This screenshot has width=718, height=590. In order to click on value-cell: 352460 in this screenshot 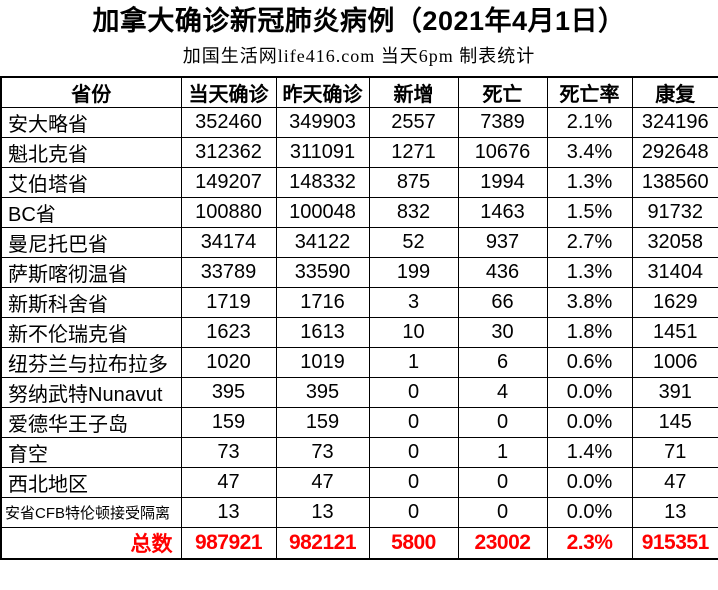, I will do `click(228, 122)`.